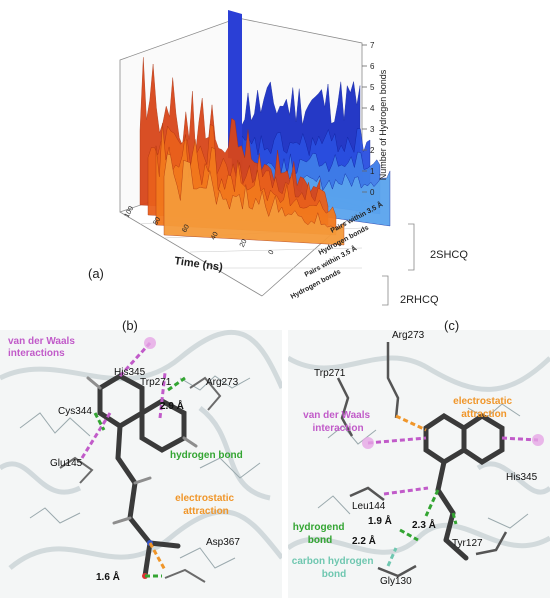 The height and width of the screenshot is (603, 550). I want to click on panel-b-label: (b), so click(130, 325).